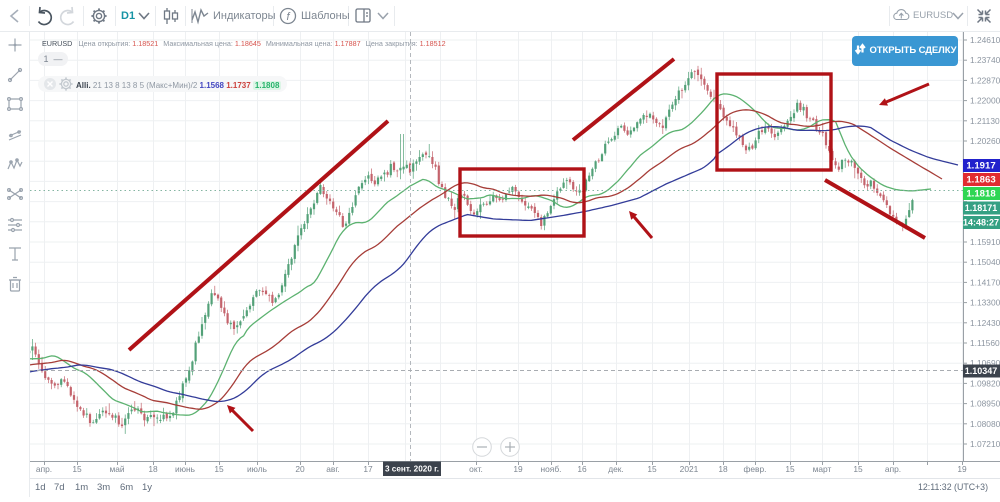 This screenshot has height=502, width=1000. What do you see at coordinates (689, 469) in the screenshot?
I see `svg-text: 2021` at bounding box center [689, 469].